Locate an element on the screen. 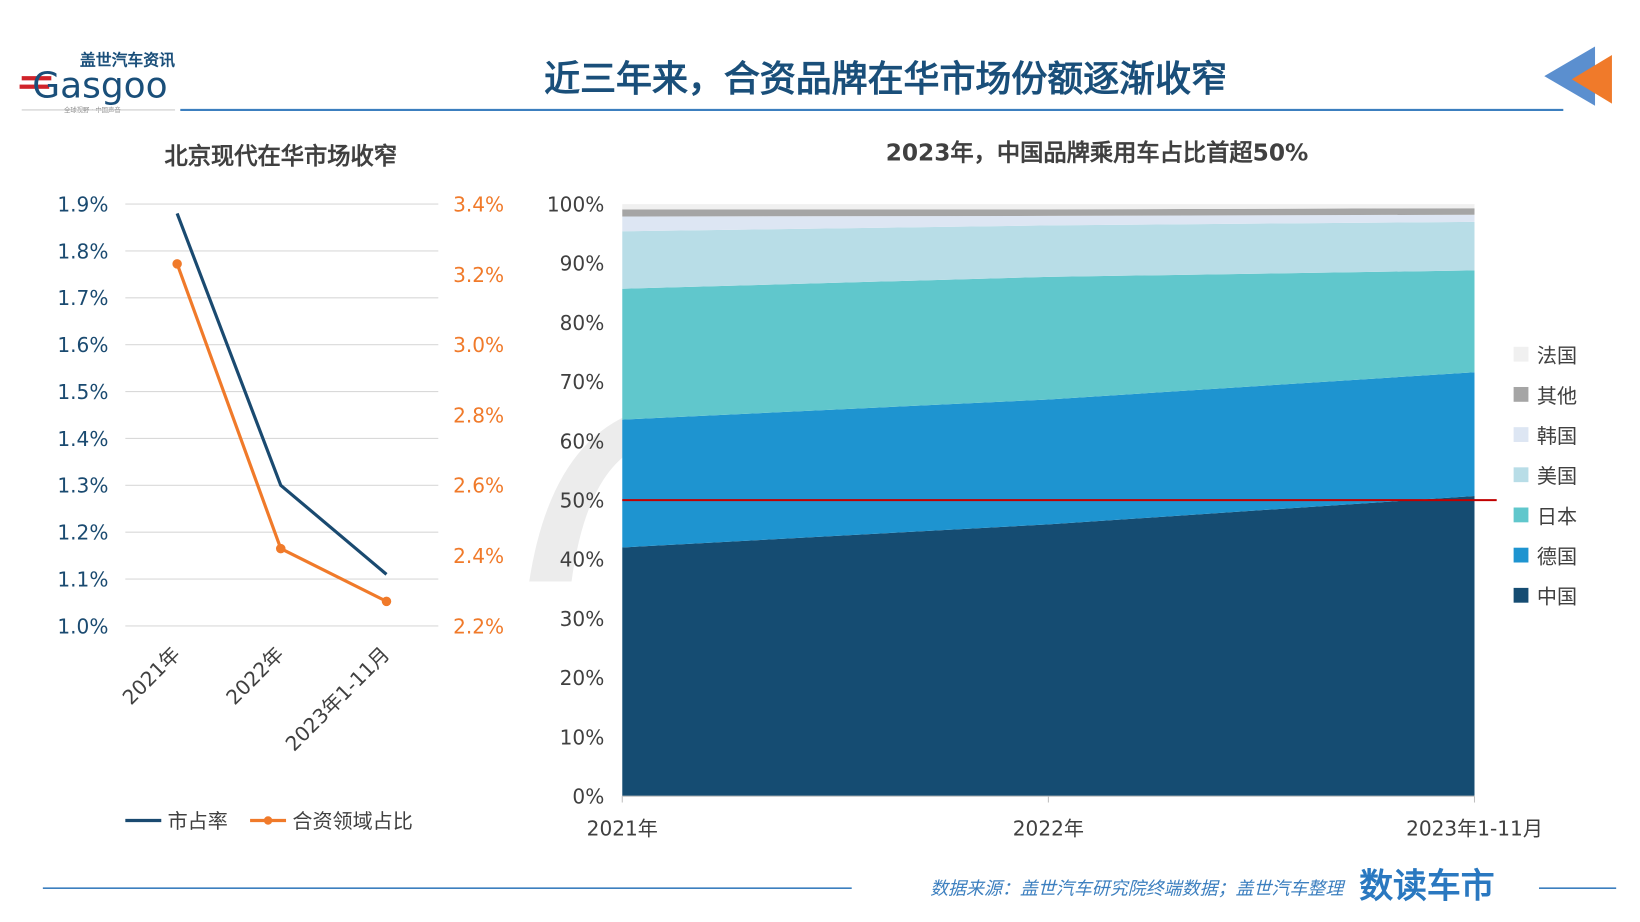 Image resolution: width=1640 pixels, height=922 pixels. legend-label: 中国 is located at coordinates (1557, 597).